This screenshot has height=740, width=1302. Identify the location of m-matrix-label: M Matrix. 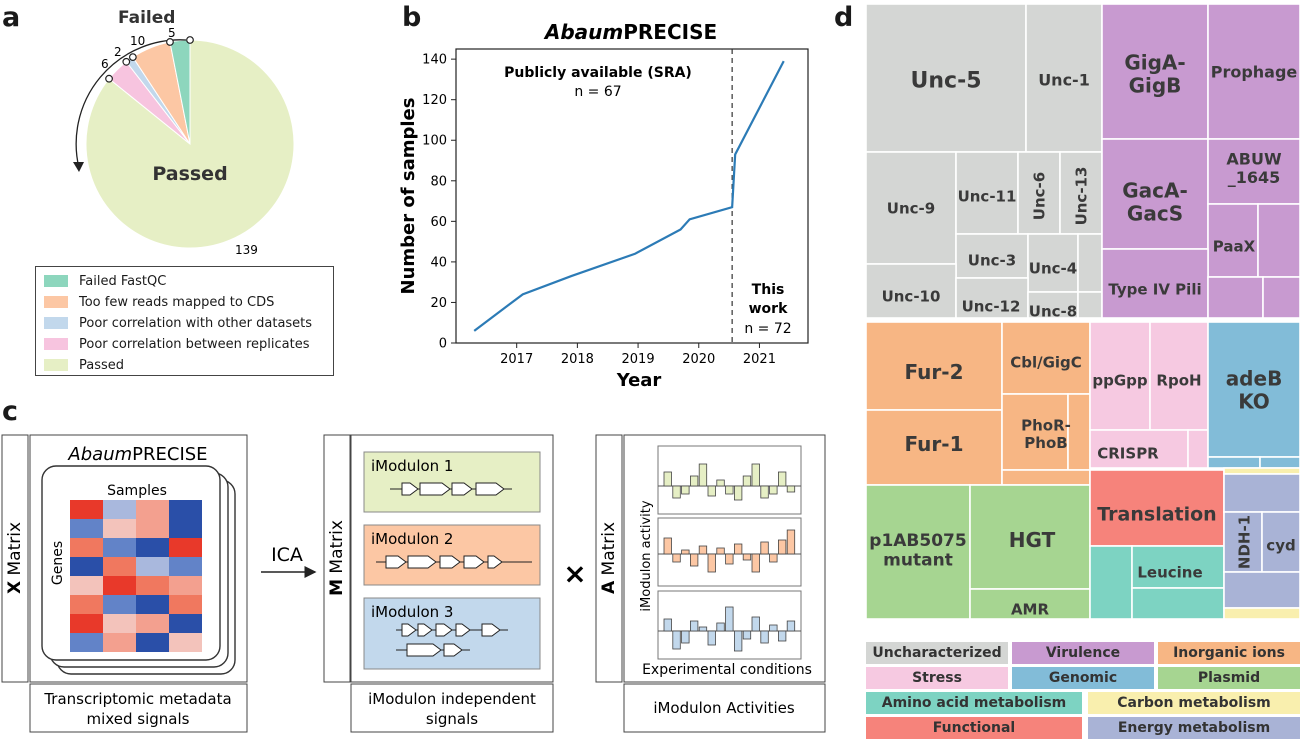
(337, 558).